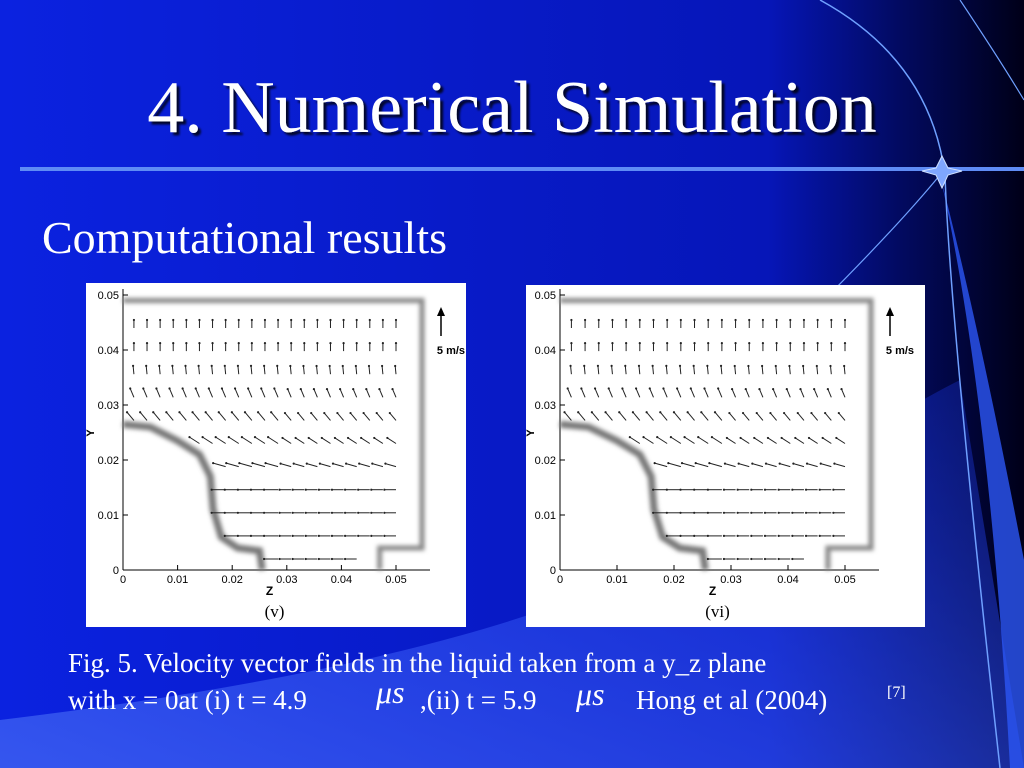 The width and height of the screenshot is (1024, 768). I want to click on x-tick-label: 0.04, so click(787, 580).